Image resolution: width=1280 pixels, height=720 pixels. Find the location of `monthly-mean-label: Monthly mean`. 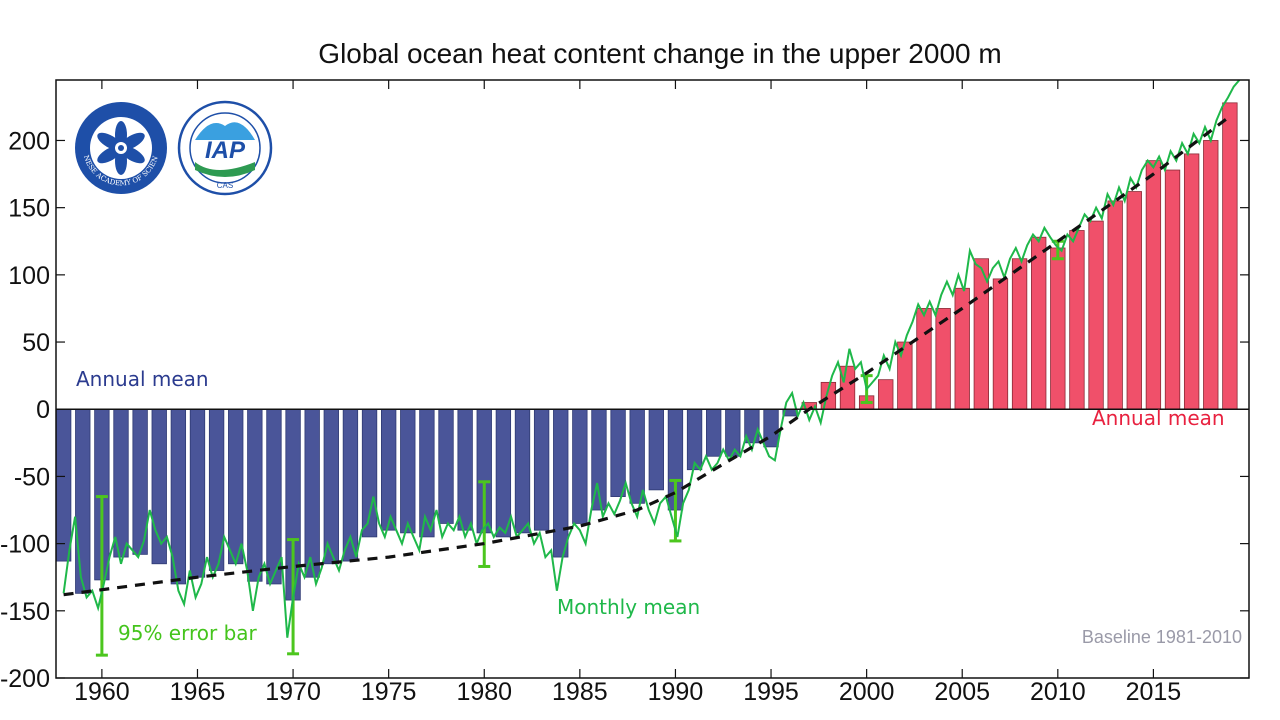

monthly-mean-label: Monthly mean is located at coordinates (628, 607).